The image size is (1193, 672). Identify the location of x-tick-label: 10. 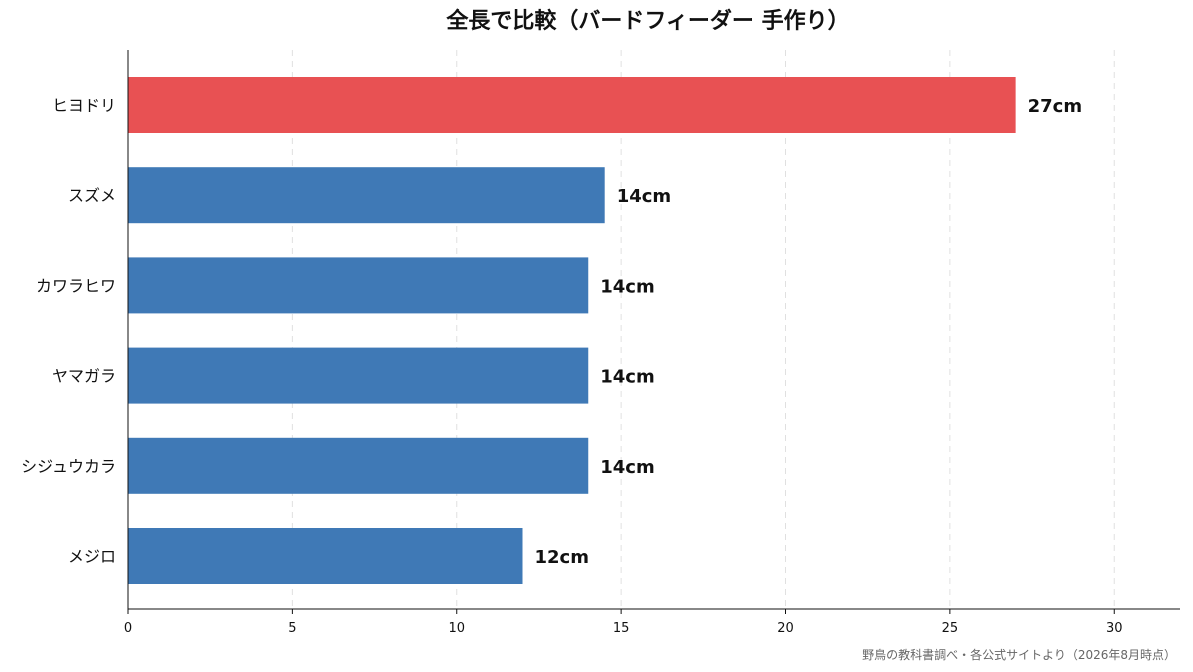
(456, 628).